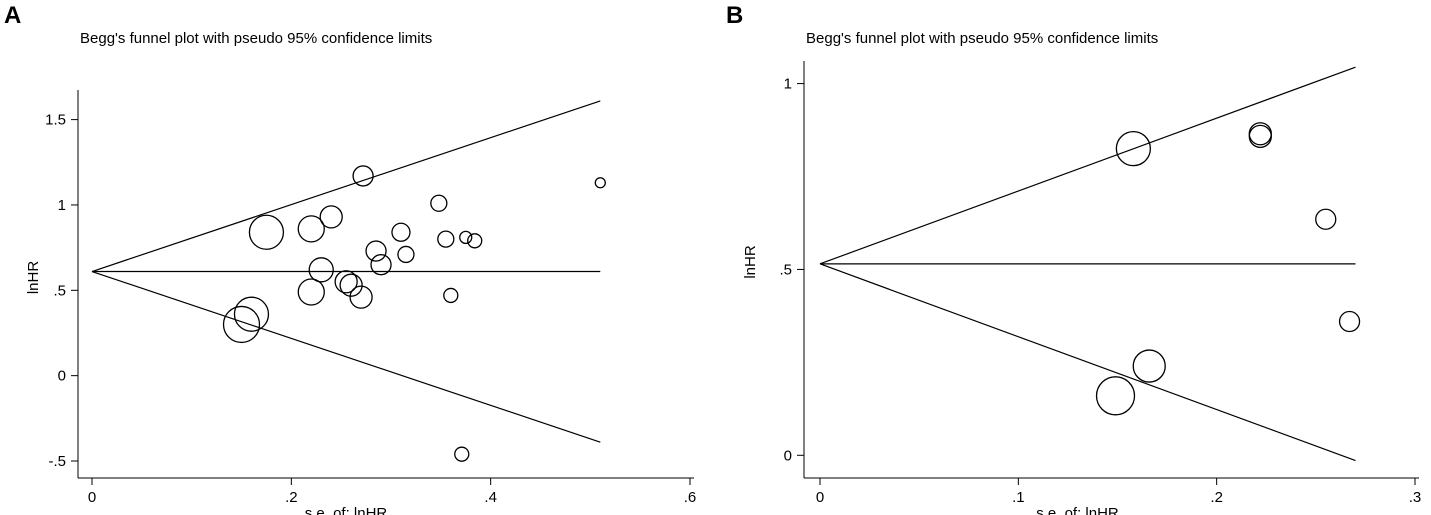 The height and width of the screenshot is (515, 1431). What do you see at coordinates (55, 120) in the screenshot?
I see `a-y-tick-label: 1.5` at bounding box center [55, 120].